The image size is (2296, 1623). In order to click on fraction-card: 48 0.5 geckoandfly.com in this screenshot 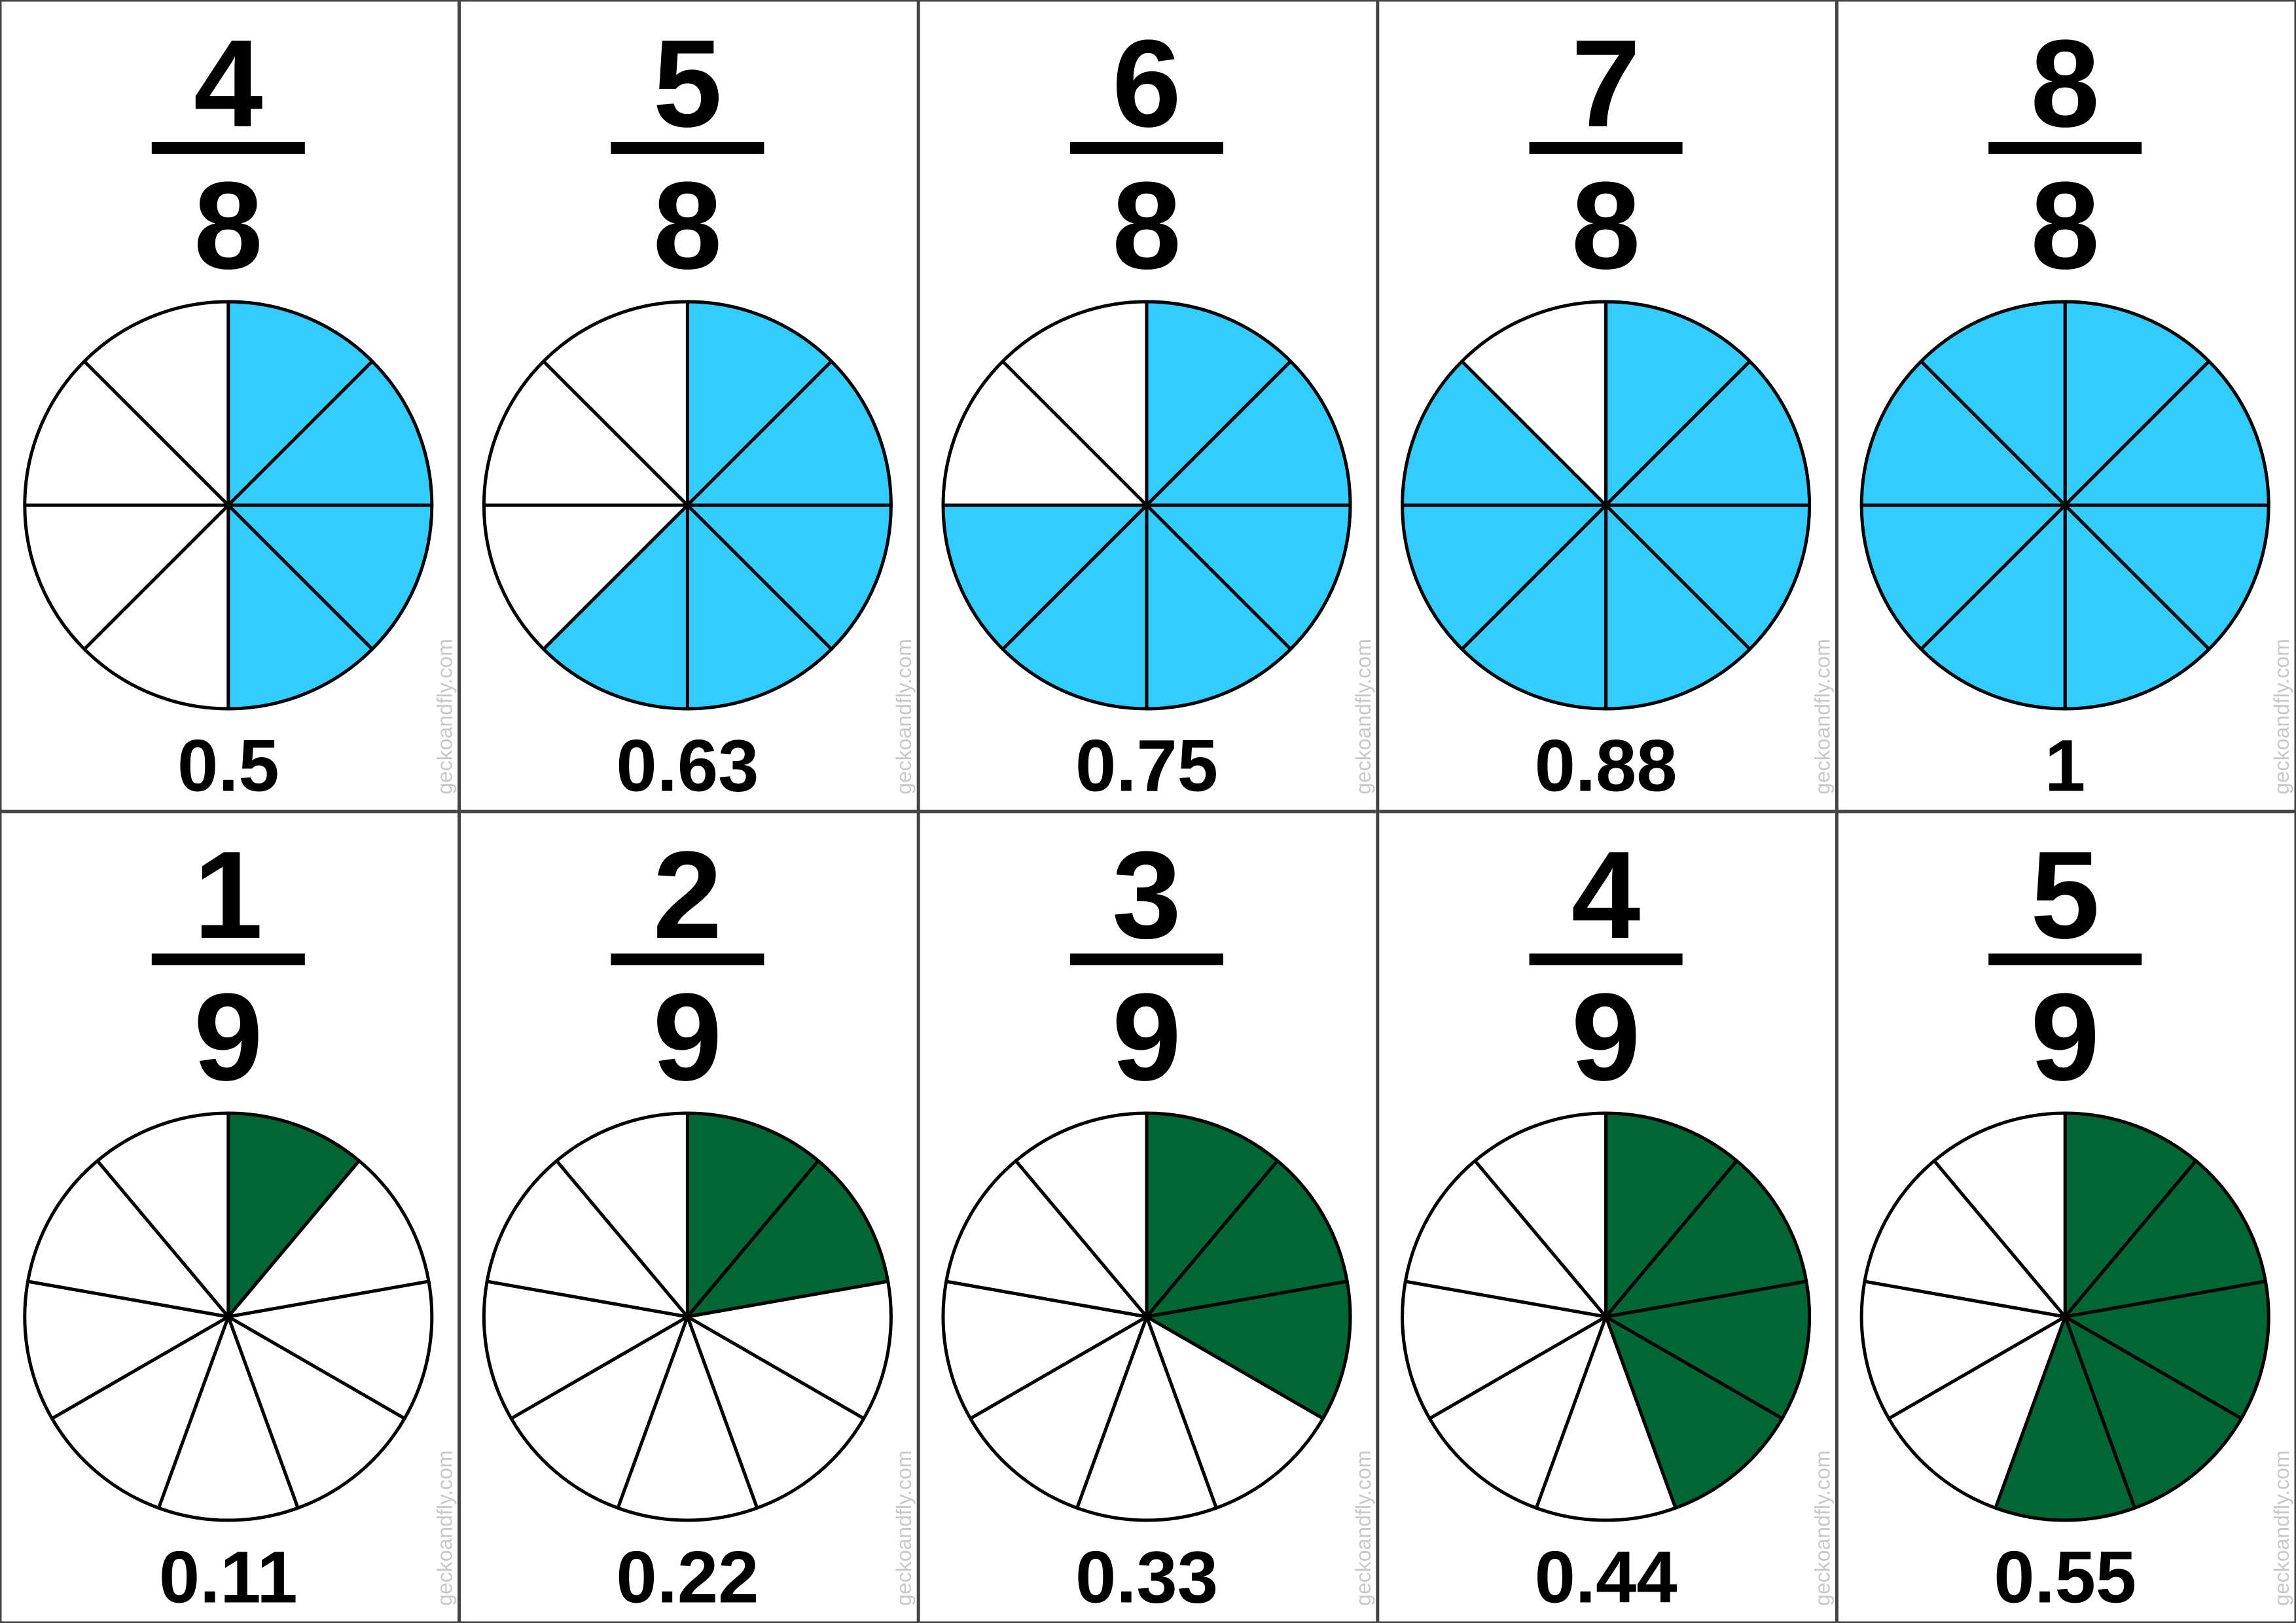, I will do `click(230, 406)`.